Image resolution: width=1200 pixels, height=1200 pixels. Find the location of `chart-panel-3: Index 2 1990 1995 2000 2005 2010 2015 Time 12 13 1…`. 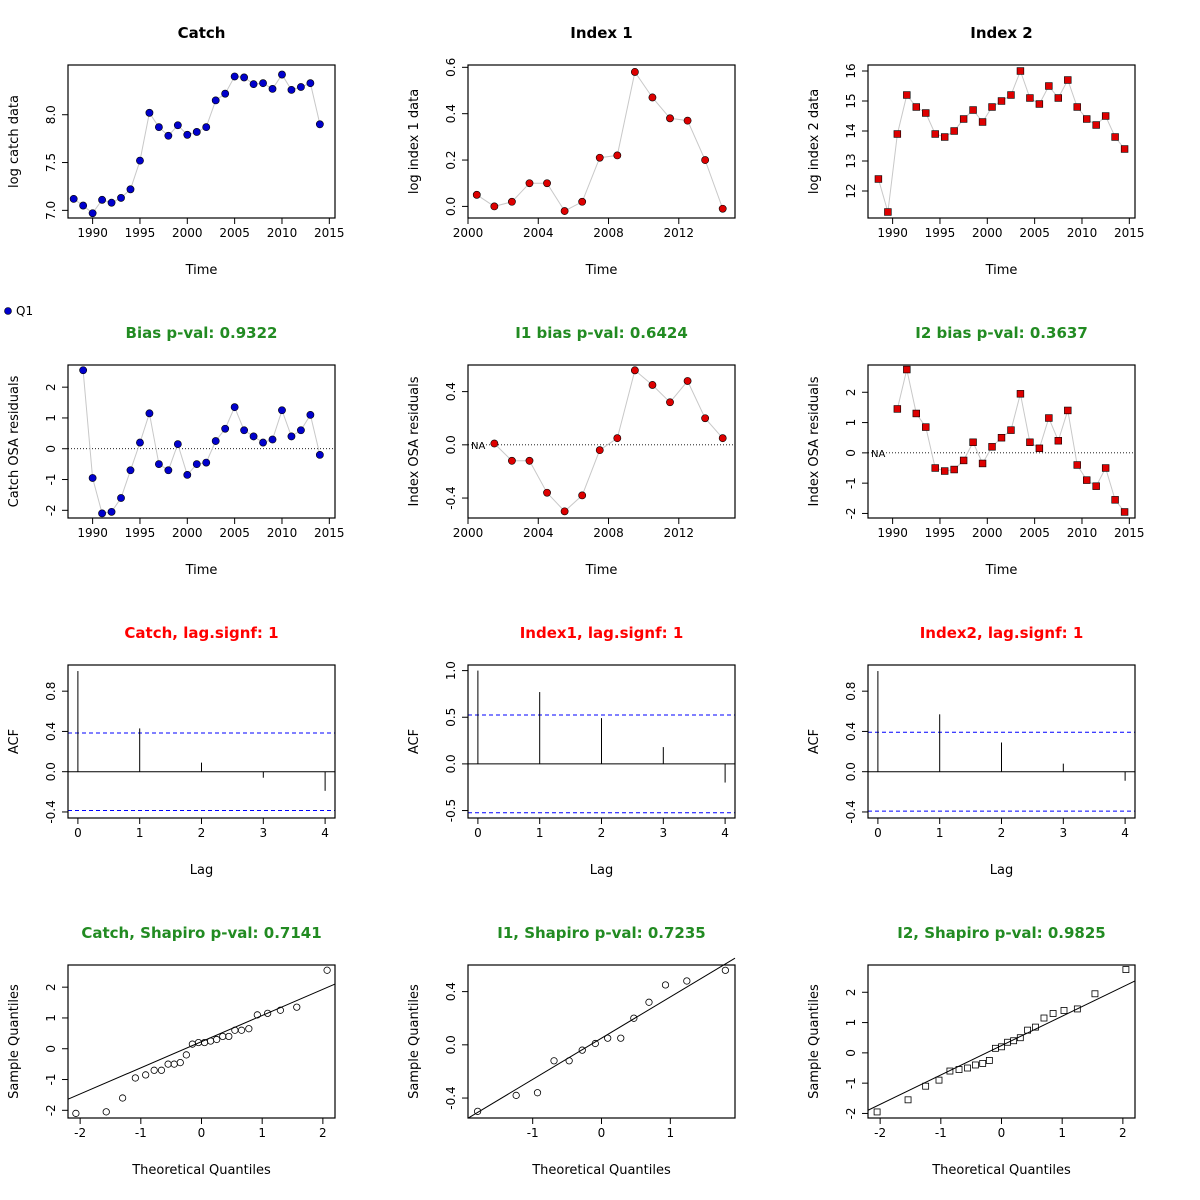

chart-panel-3: Index 2 1990 1995 2000 2005 2010 2015 Time 12 13 1… is located at coordinates (976, 151).